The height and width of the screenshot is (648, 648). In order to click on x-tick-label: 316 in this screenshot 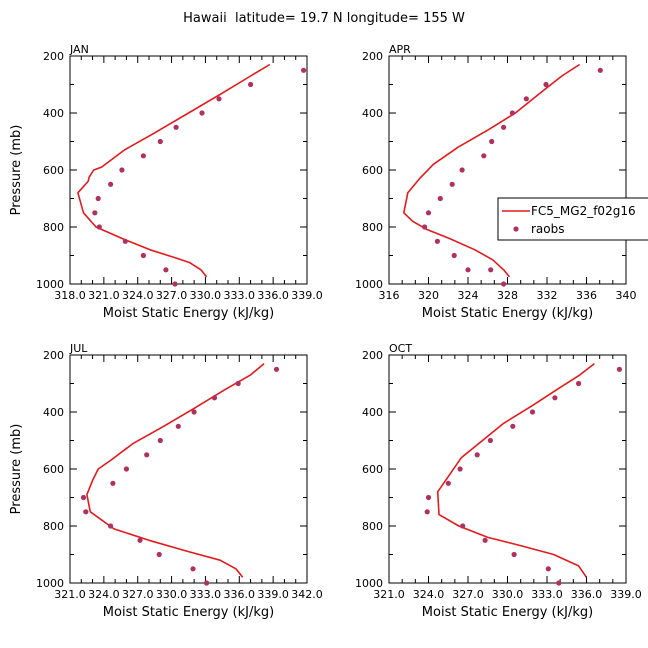, I will do `click(389, 295)`.